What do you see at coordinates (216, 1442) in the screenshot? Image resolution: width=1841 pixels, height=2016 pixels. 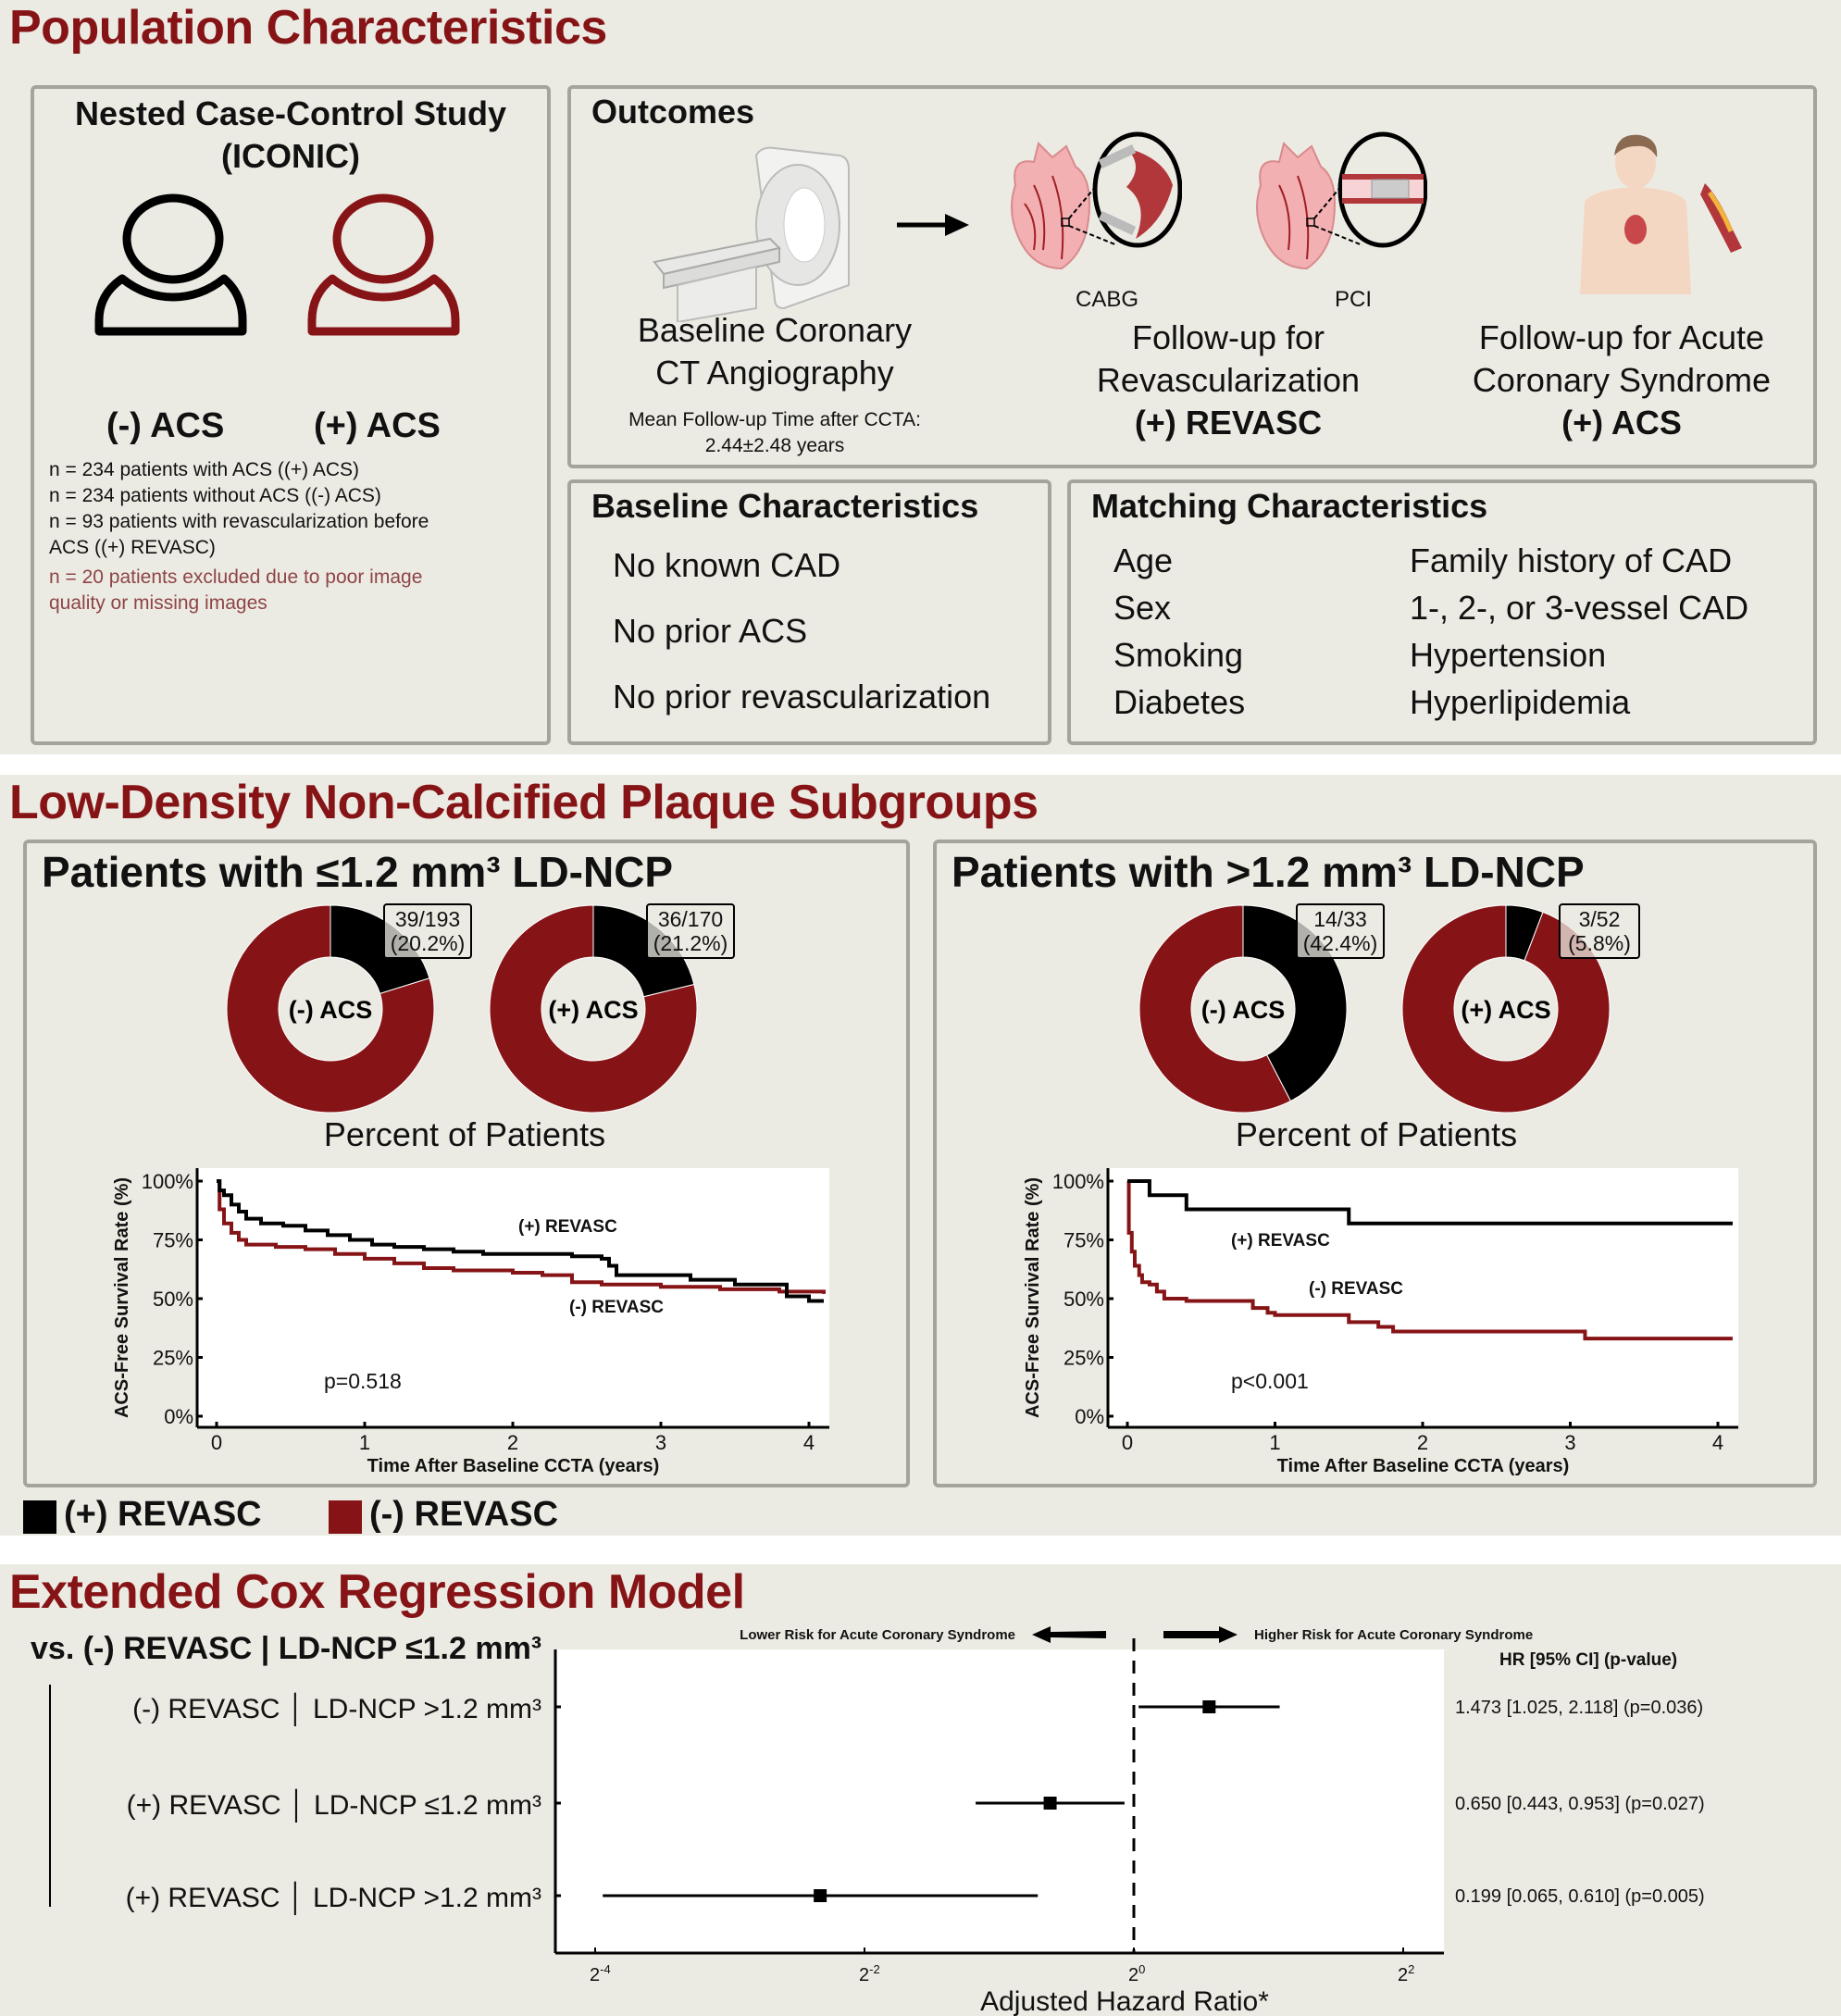 I see `km-x-tick-label: 0` at bounding box center [216, 1442].